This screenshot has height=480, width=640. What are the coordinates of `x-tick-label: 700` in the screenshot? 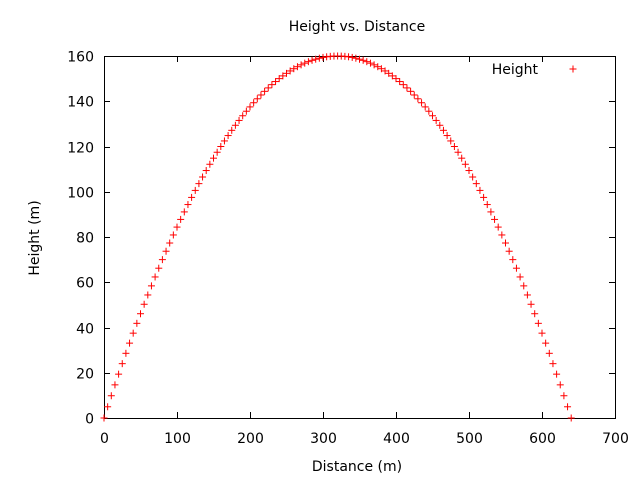 It's located at (615, 439).